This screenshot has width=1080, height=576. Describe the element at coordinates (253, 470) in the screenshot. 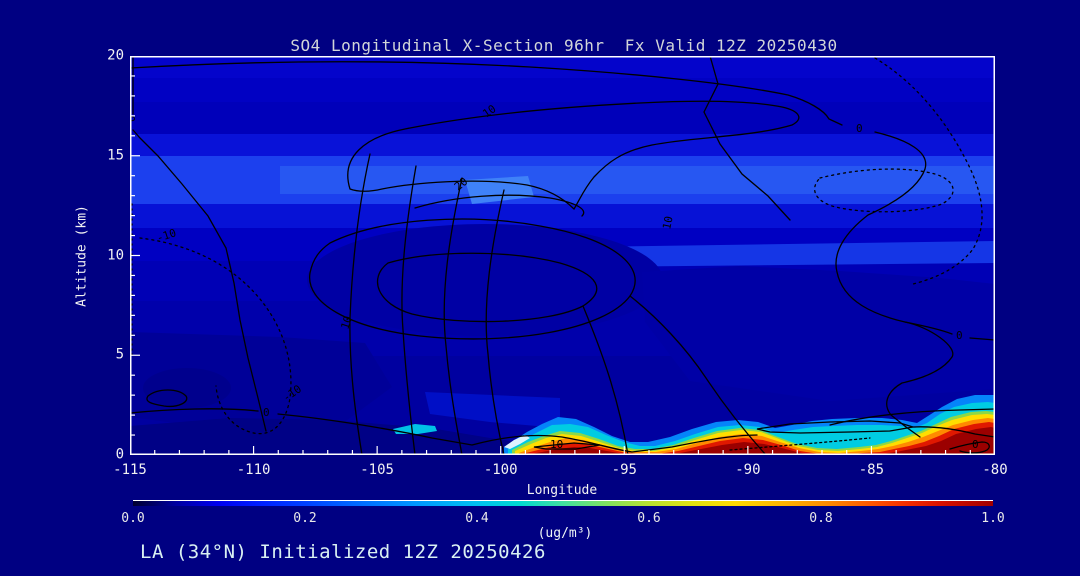

I see `x-tick-label: -110` at that location.